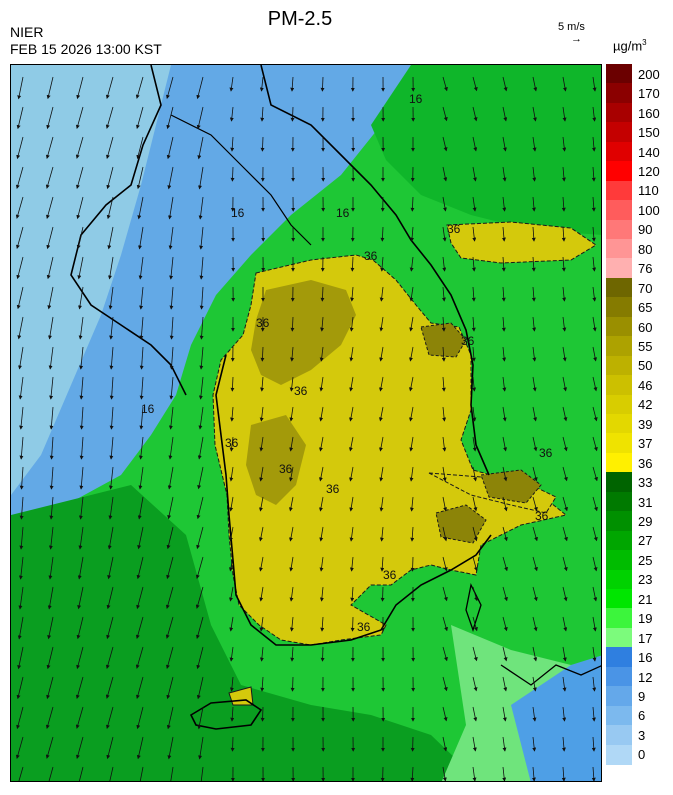 This screenshot has width=673, height=795. What do you see at coordinates (576, 39) in the screenshot?
I see `wind-scale-arrow-icon: →` at bounding box center [576, 39].